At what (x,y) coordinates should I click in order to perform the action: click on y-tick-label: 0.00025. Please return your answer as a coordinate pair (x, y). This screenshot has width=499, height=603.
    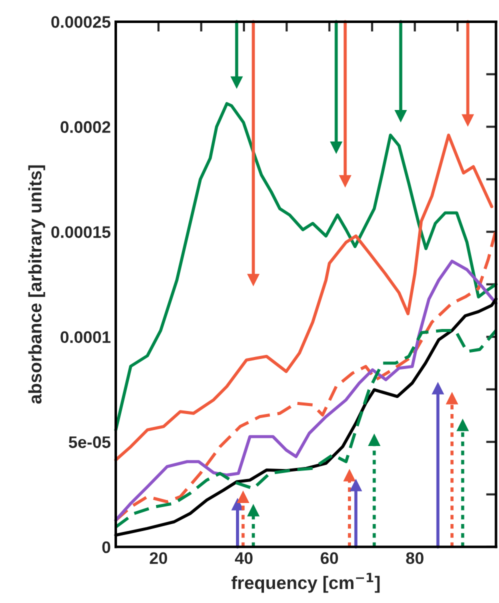
    Looking at the image, I should click on (80, 22).